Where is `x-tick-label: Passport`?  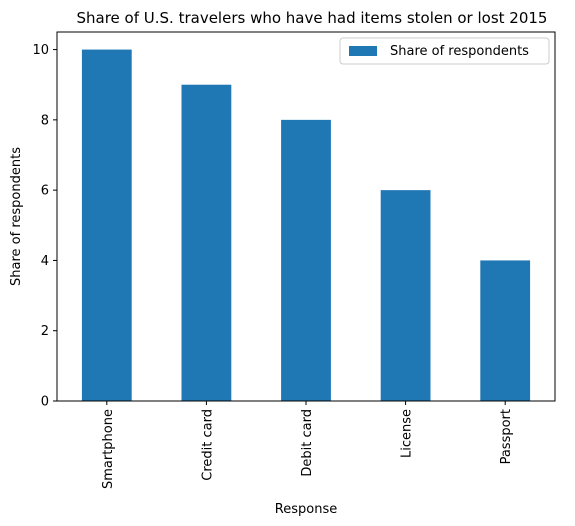 x-tick-label: Passport is located at coordinates (506, 436).